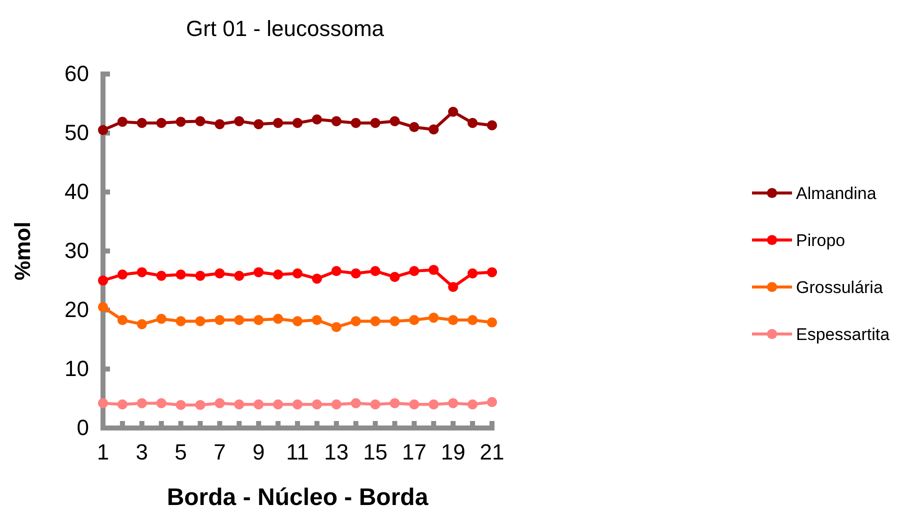 The height and width of the screenshot is (515, 924). What do you see at coordinates (258, 452) in the screenshot?
I see `x-tick-label: 9` at bounding box center [258, 452].